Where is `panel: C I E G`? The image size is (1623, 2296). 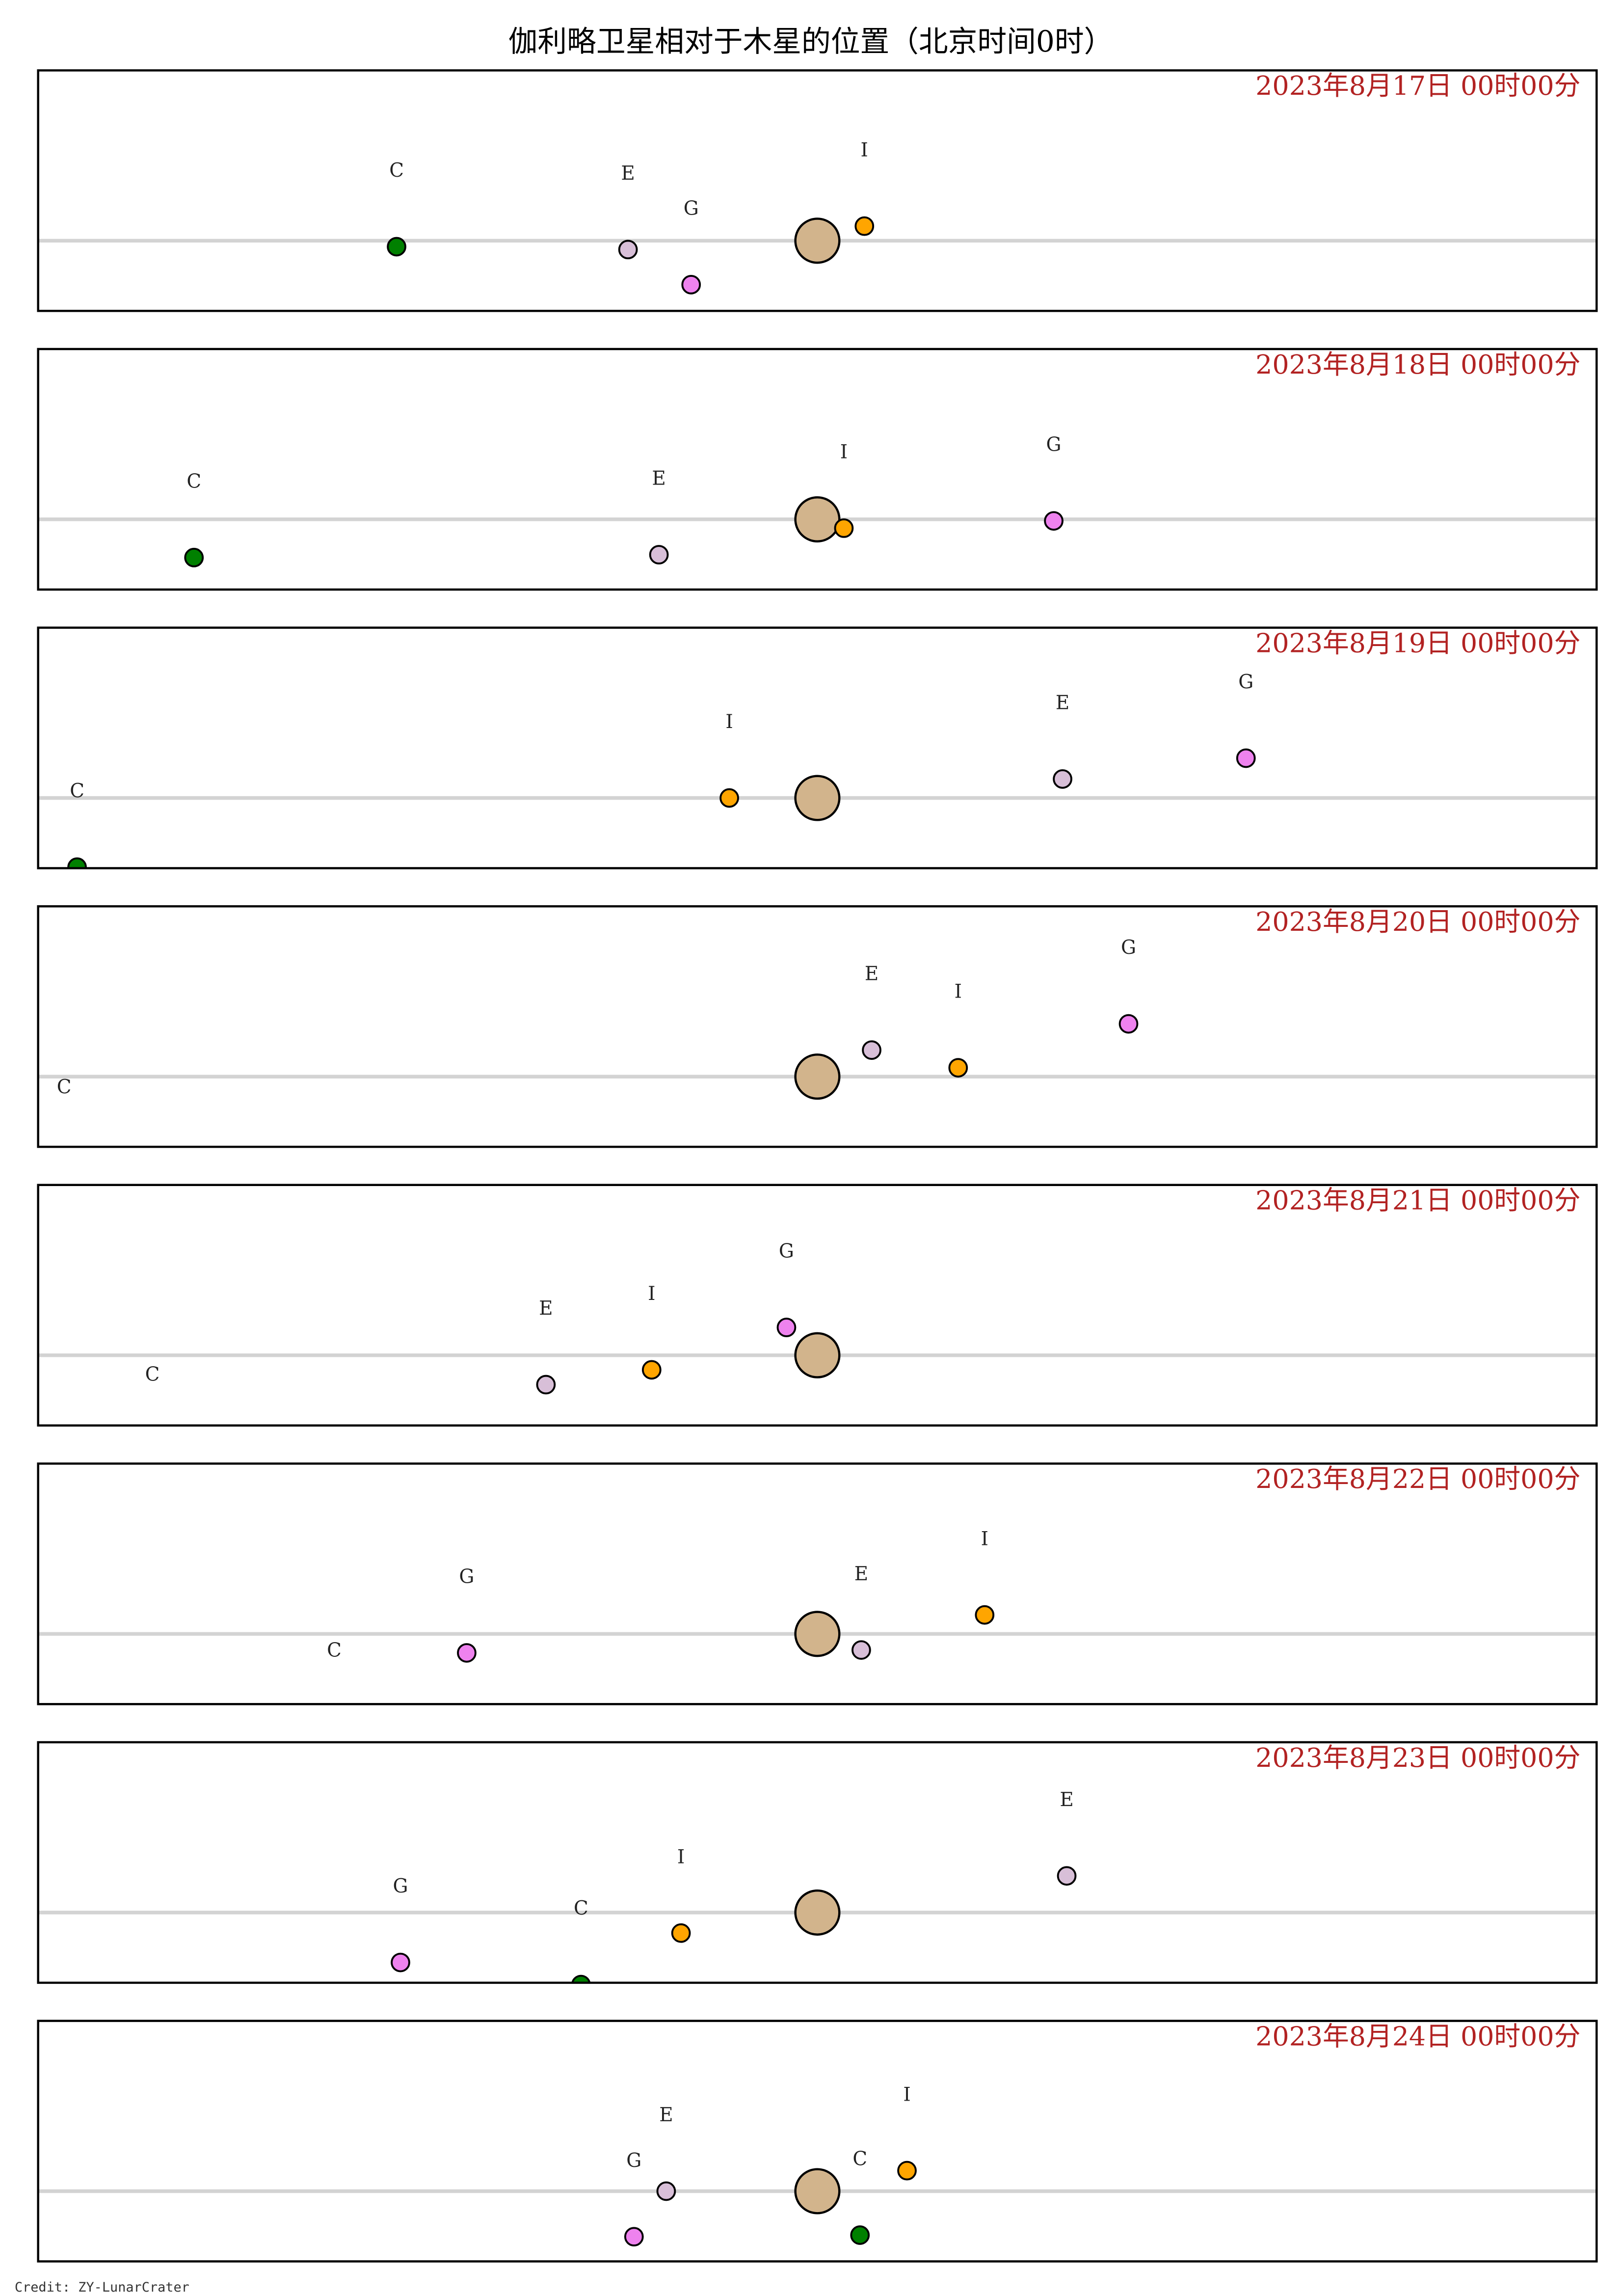 panel: C I E G is located at coordinates (817, 769).